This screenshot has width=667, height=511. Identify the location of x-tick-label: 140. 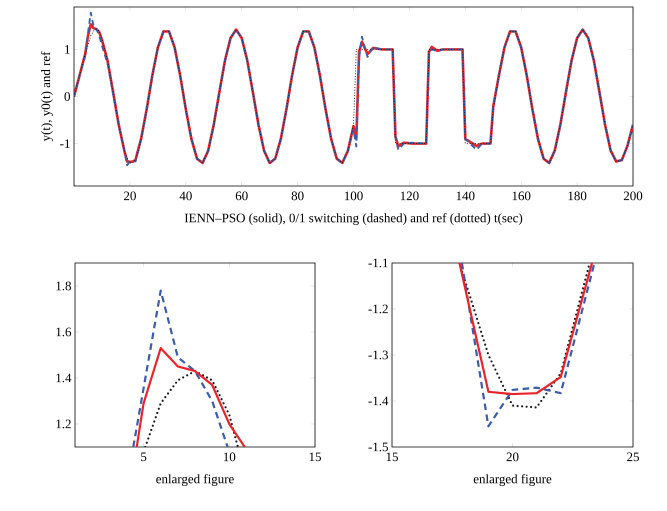
(465, 196).